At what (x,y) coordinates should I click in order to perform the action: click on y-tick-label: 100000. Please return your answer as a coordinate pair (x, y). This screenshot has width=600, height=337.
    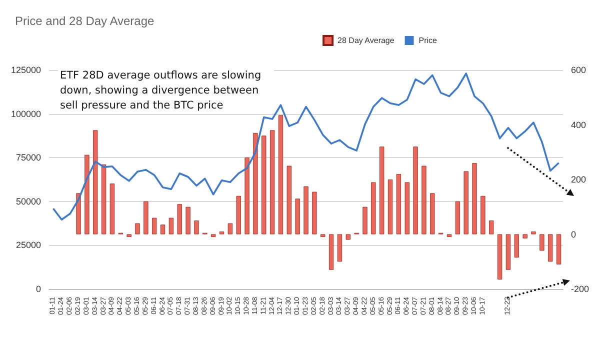
    Looking at the image, I should click on (26, 113).